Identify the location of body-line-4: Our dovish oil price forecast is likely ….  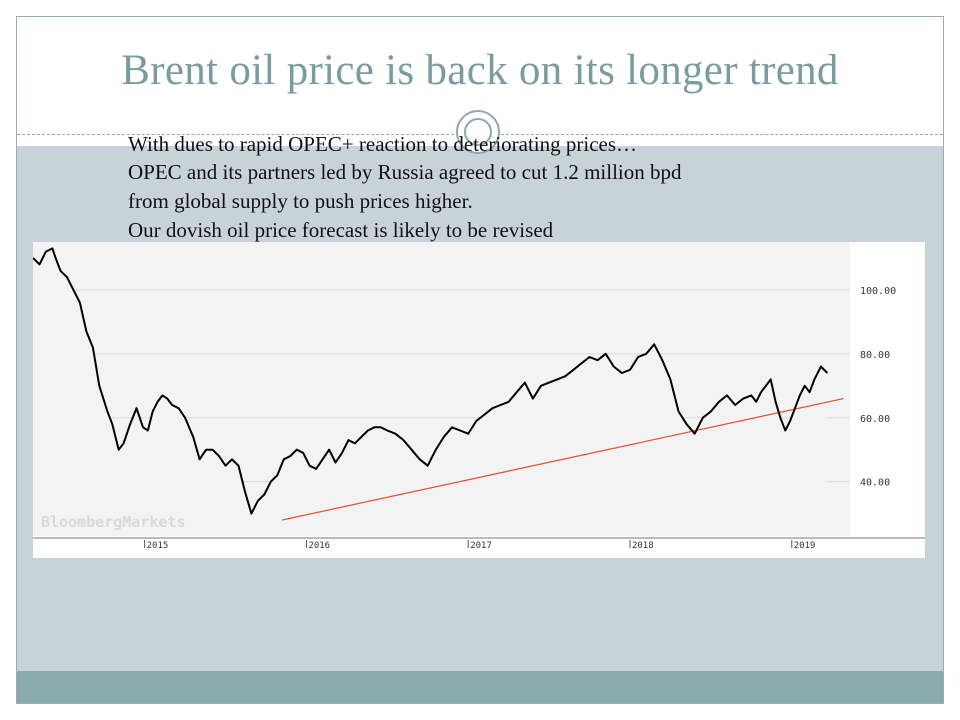
(341, 230).